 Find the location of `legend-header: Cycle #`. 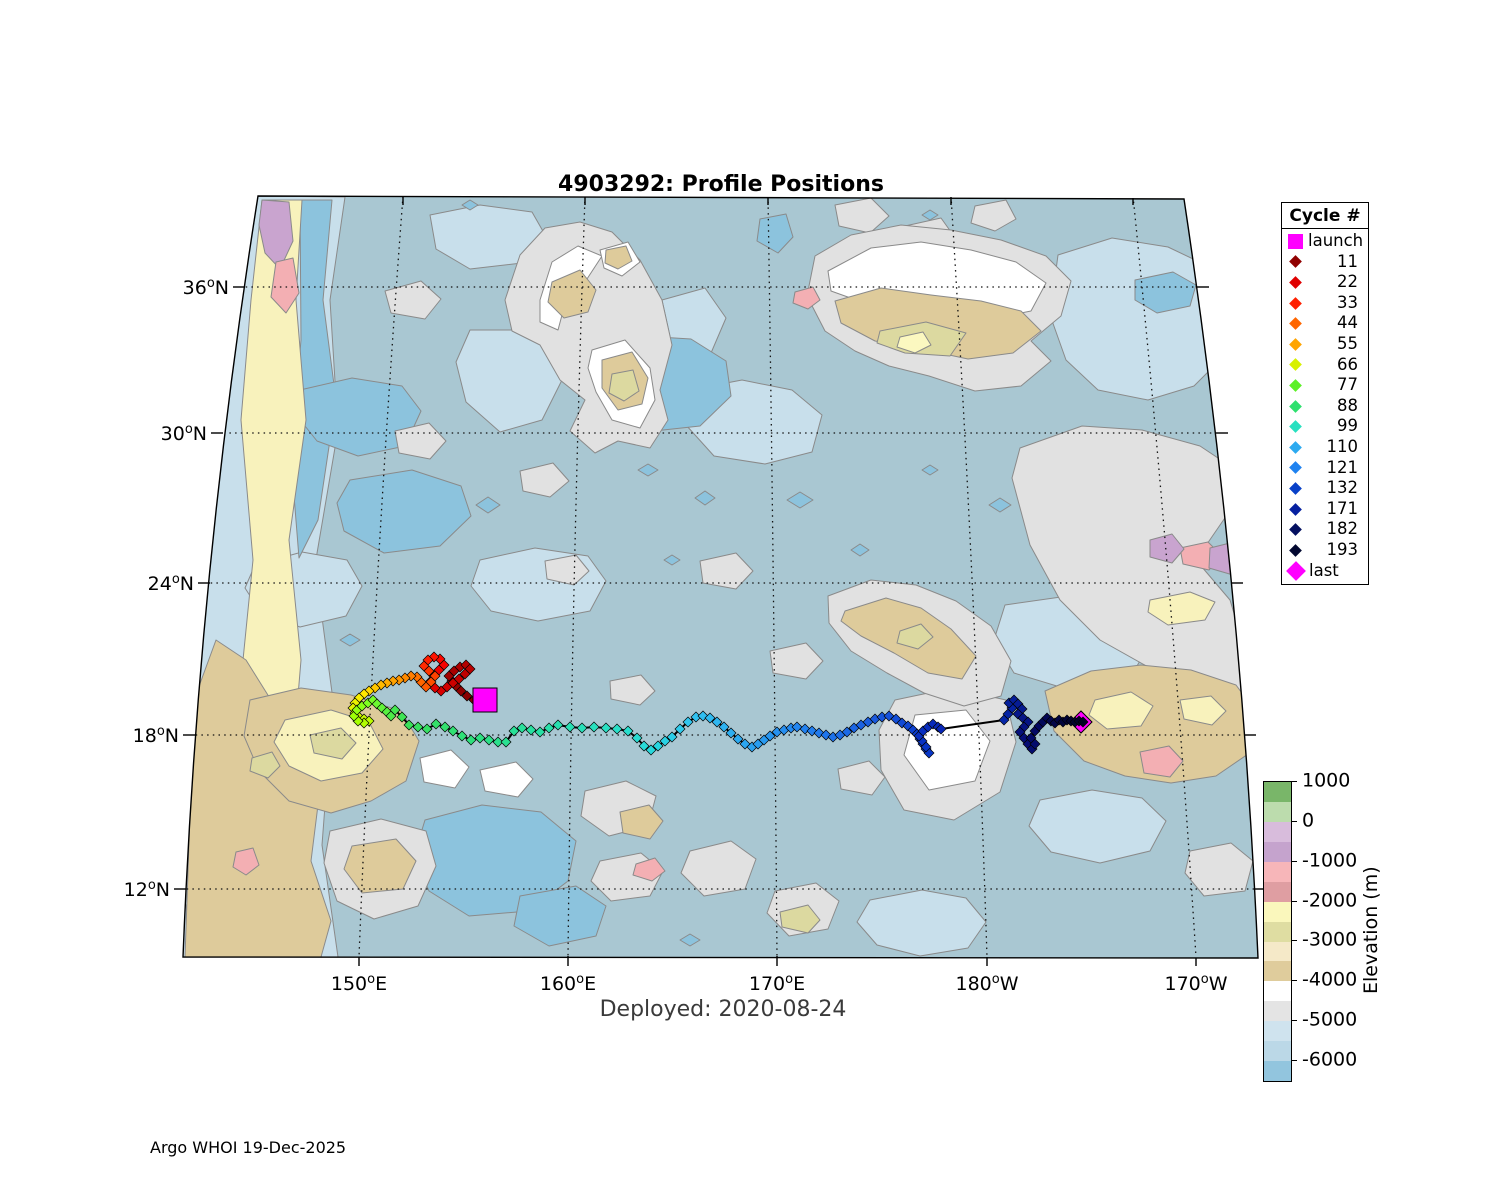

legend-header: Cycle # is located at coordinates (1325, 216).